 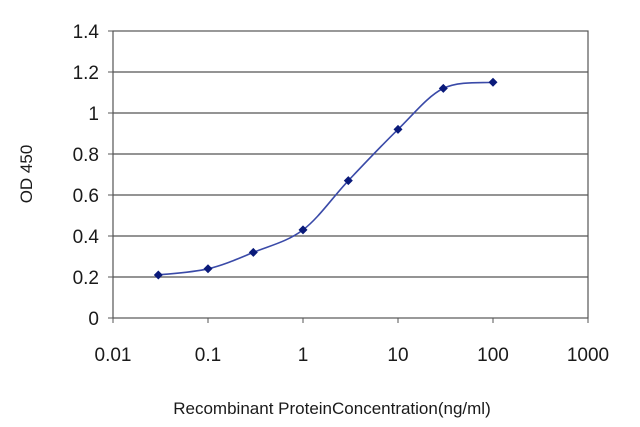 I want to click on y-tick-label: 0, so click(x=93, y=319).